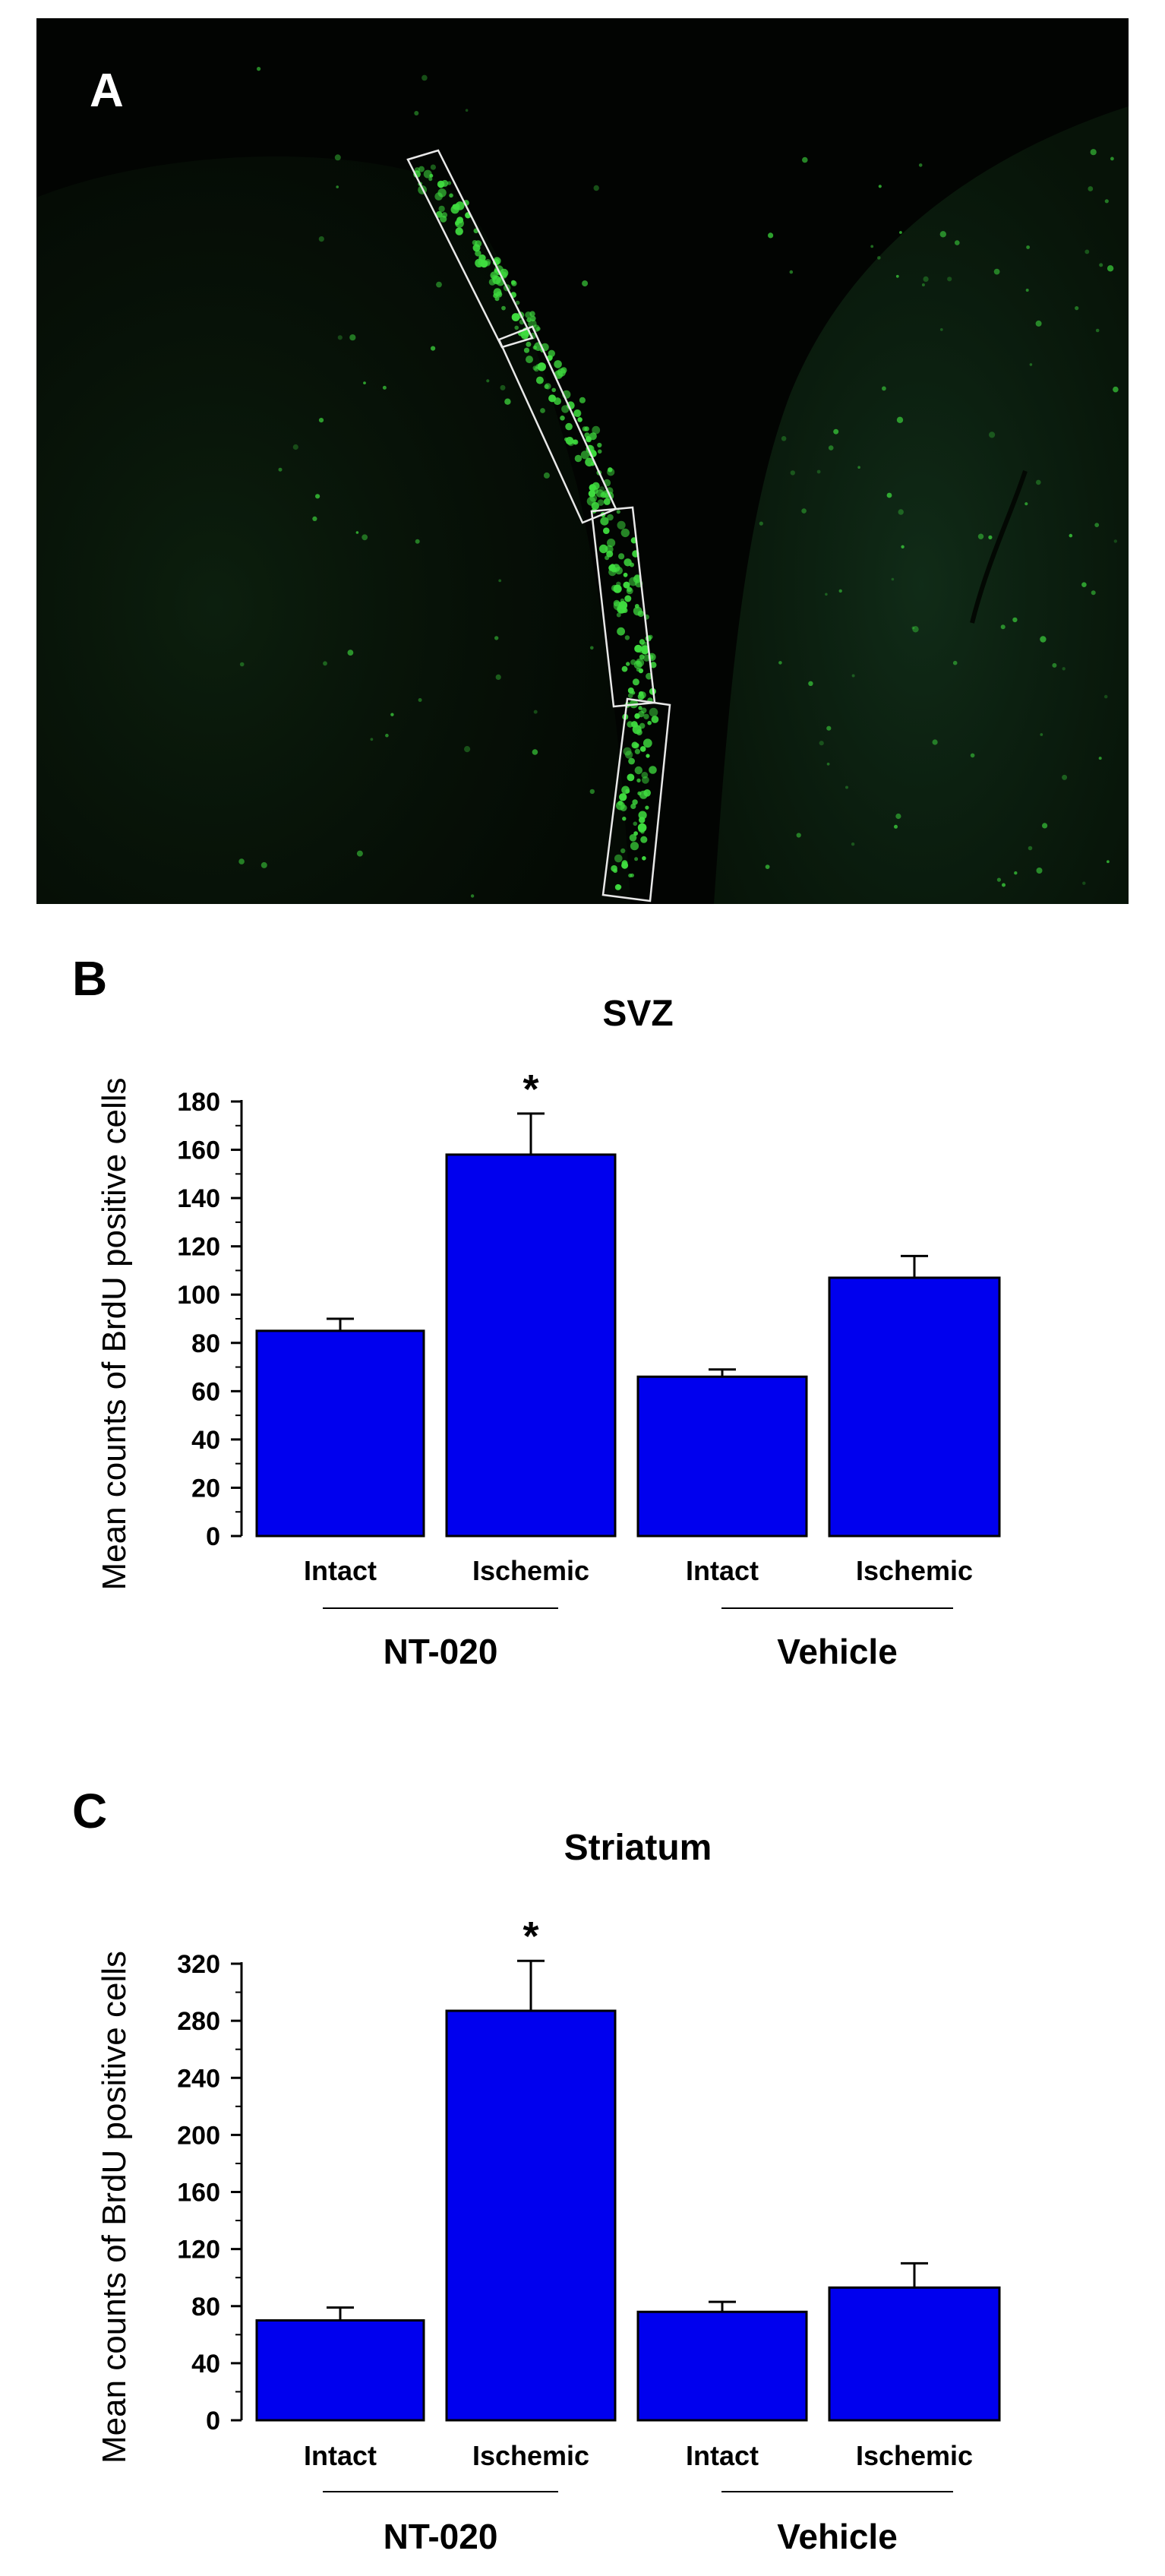 The height and width of the screenshot is (2576, 1165). What do you see at coordinates (205, 1343) in the screenshot?
I see `y-tick-label: 80` at bounding box center [205, 1343].